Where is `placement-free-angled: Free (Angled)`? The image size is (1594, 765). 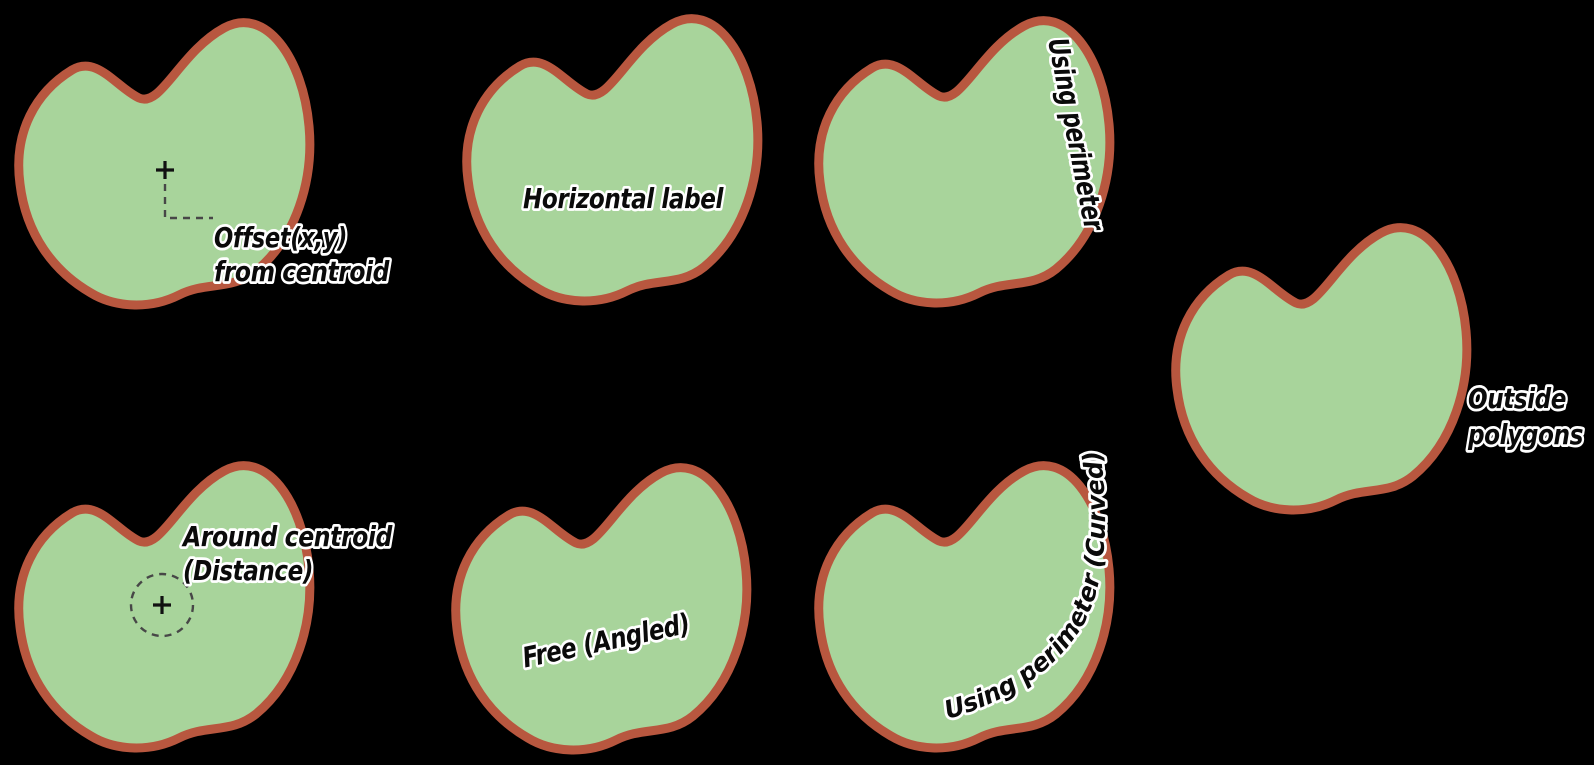 placement-free-angled: Free (Angled) is located at coordinates (601, 609).